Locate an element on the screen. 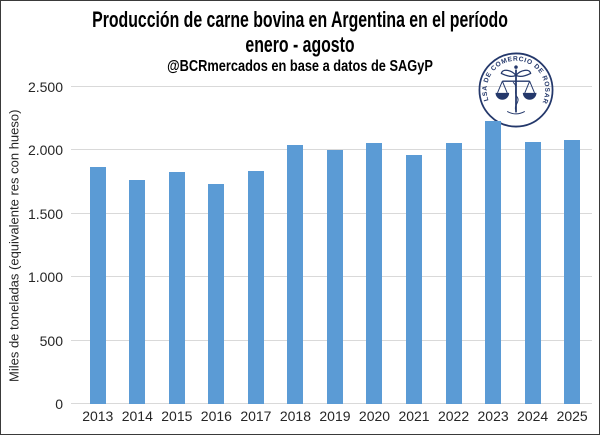  scales-caduceus-icon is located at coordinates (516, 90).